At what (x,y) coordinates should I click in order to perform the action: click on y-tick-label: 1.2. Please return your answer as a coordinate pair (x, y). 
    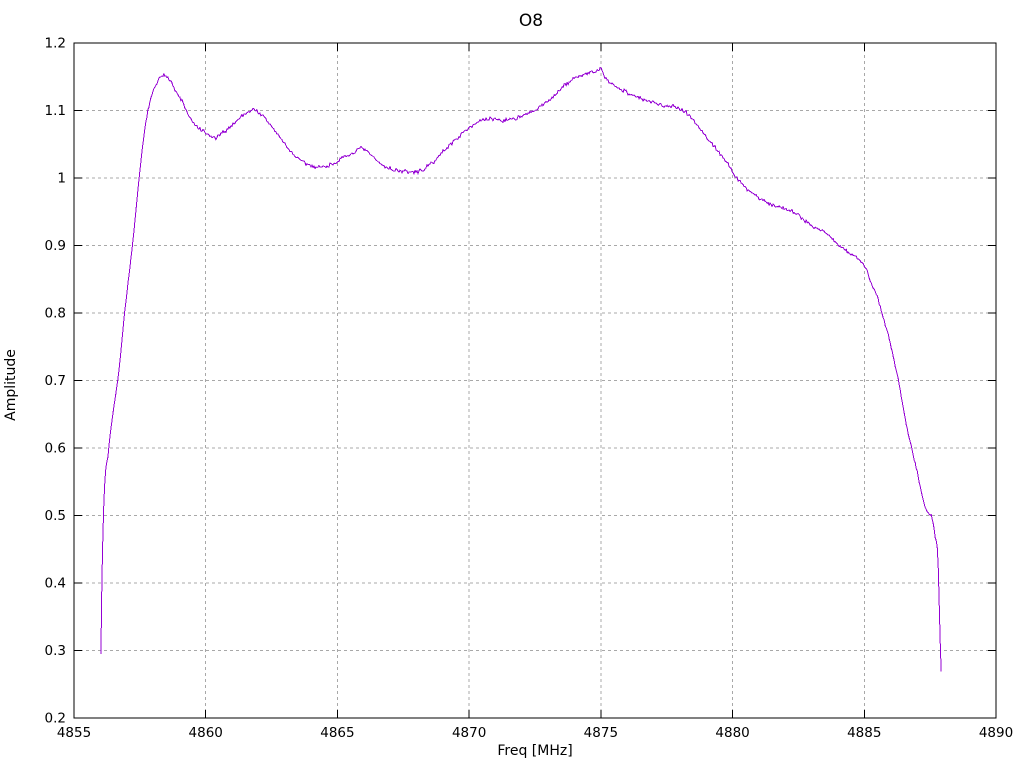
    Looking at the image, I should click on (55, 44).